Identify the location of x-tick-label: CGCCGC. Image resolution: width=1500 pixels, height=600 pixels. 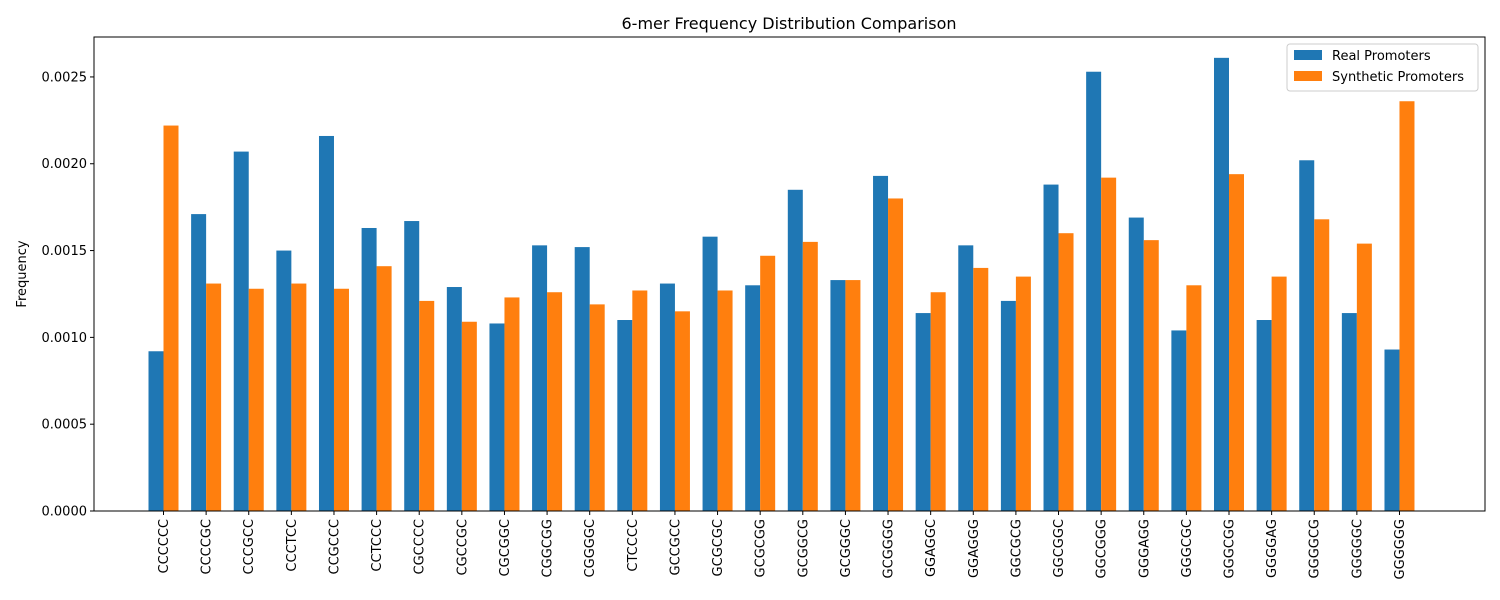
(462, 547).